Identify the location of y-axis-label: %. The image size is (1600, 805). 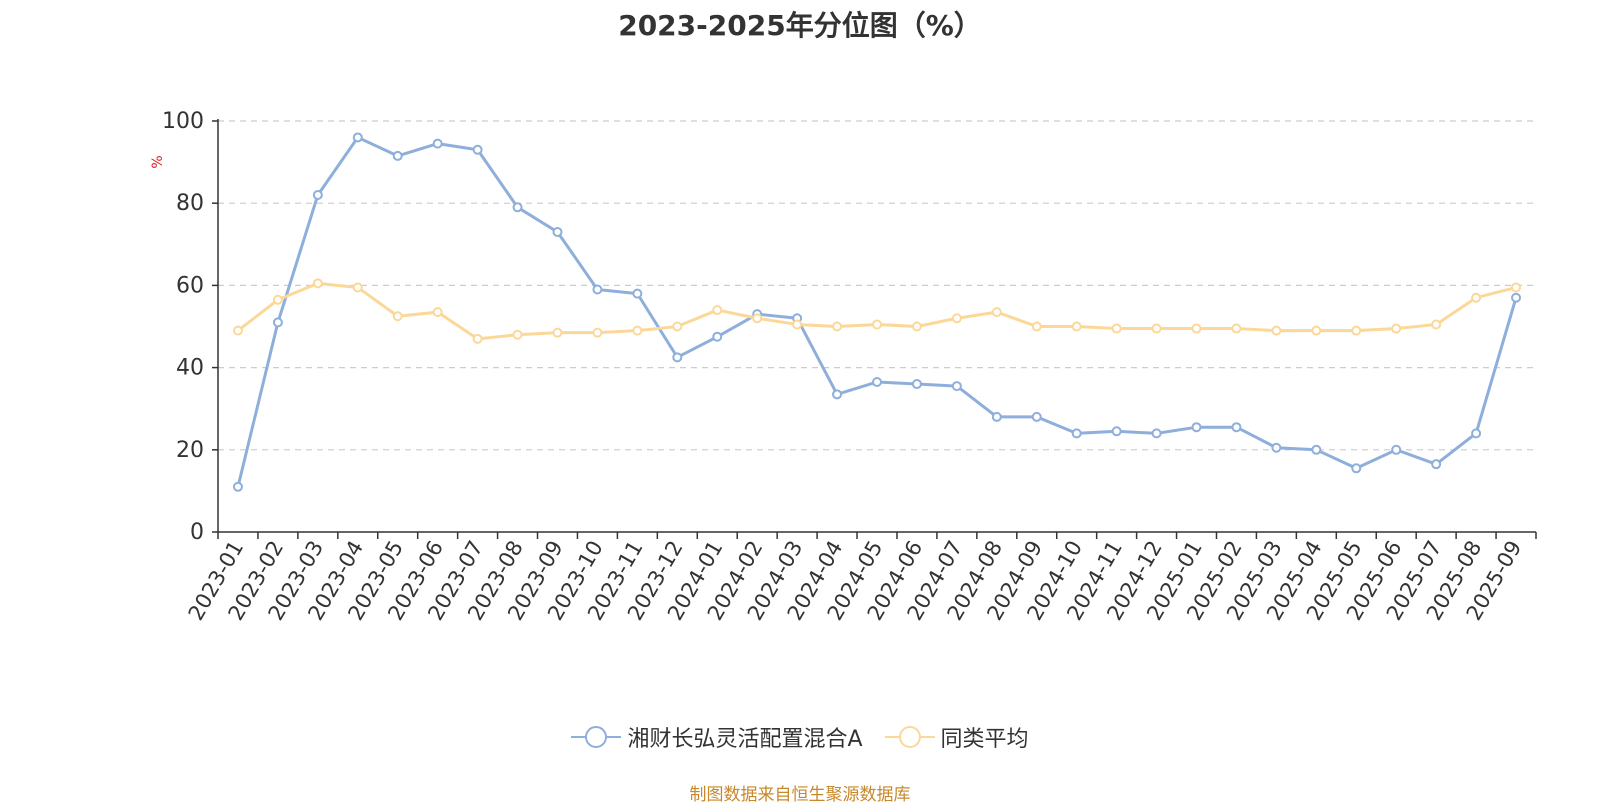
(158, 161).